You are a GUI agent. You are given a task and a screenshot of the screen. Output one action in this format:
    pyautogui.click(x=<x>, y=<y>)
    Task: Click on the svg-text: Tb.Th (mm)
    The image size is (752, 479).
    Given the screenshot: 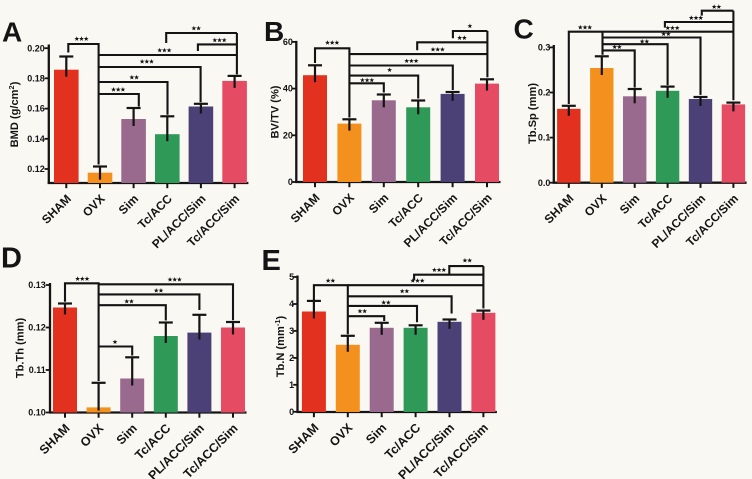 What is the action you would take?
    pyautogui.click(x=21, y=348)
    